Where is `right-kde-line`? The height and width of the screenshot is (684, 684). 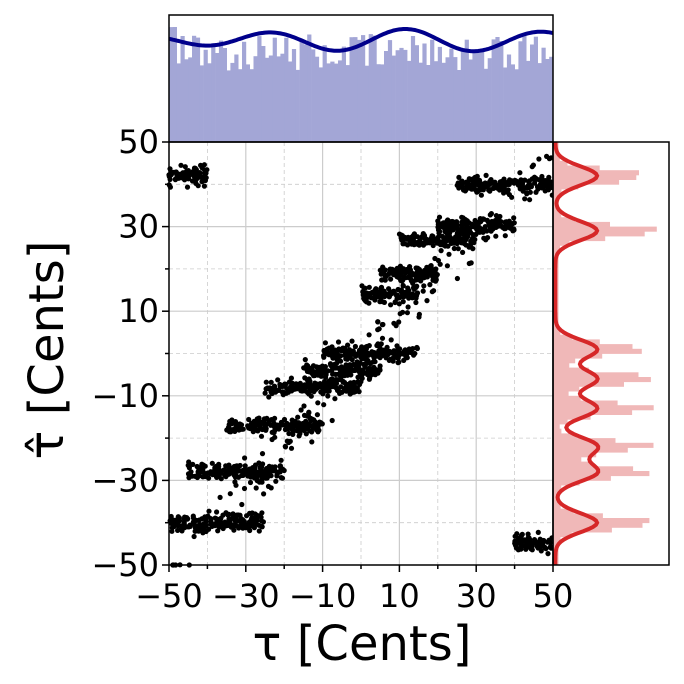
right-kde-line is located at coordinates (577, 353).